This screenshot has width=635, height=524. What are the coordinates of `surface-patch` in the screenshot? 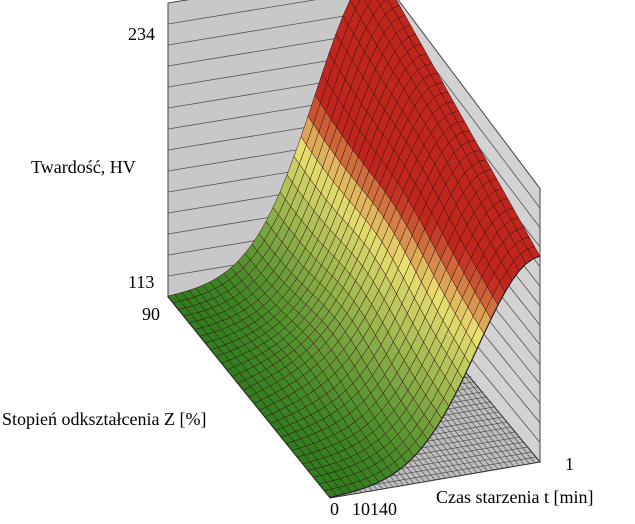 It's located at (368, 3).